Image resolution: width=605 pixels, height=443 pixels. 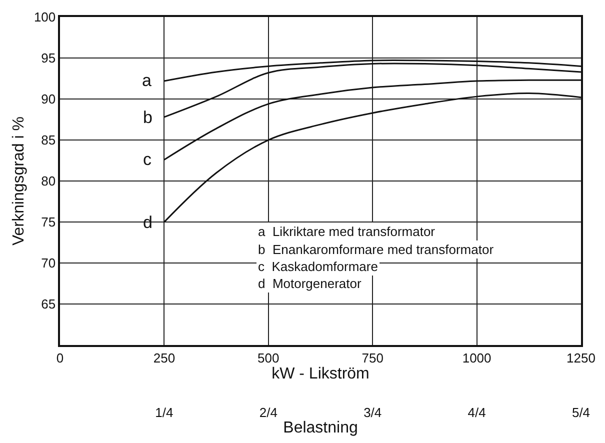 I want to click on series-label: a, so click(x=147, y=80).